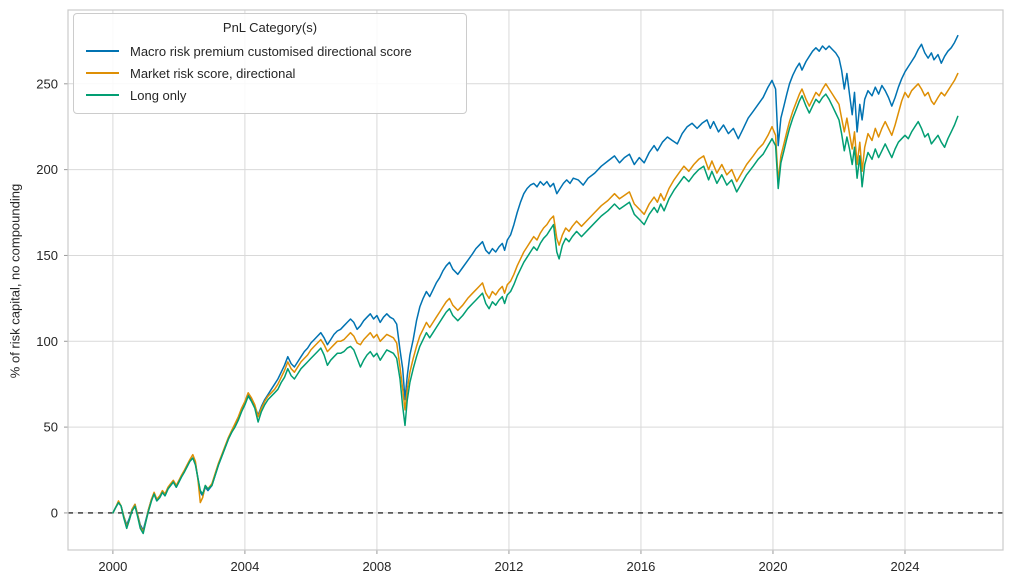 This screenshot has height=587, width=1011. I want to click on y-tick-label: 250, so click(47, 83).